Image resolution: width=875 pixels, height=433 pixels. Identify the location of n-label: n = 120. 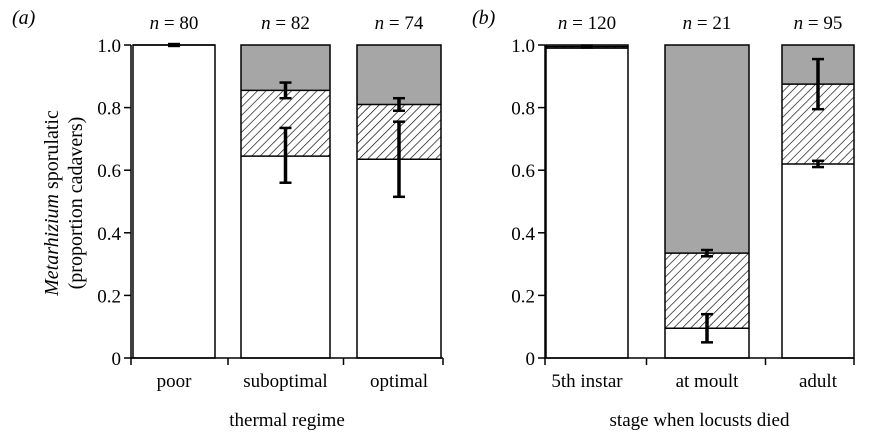
(587, 23).